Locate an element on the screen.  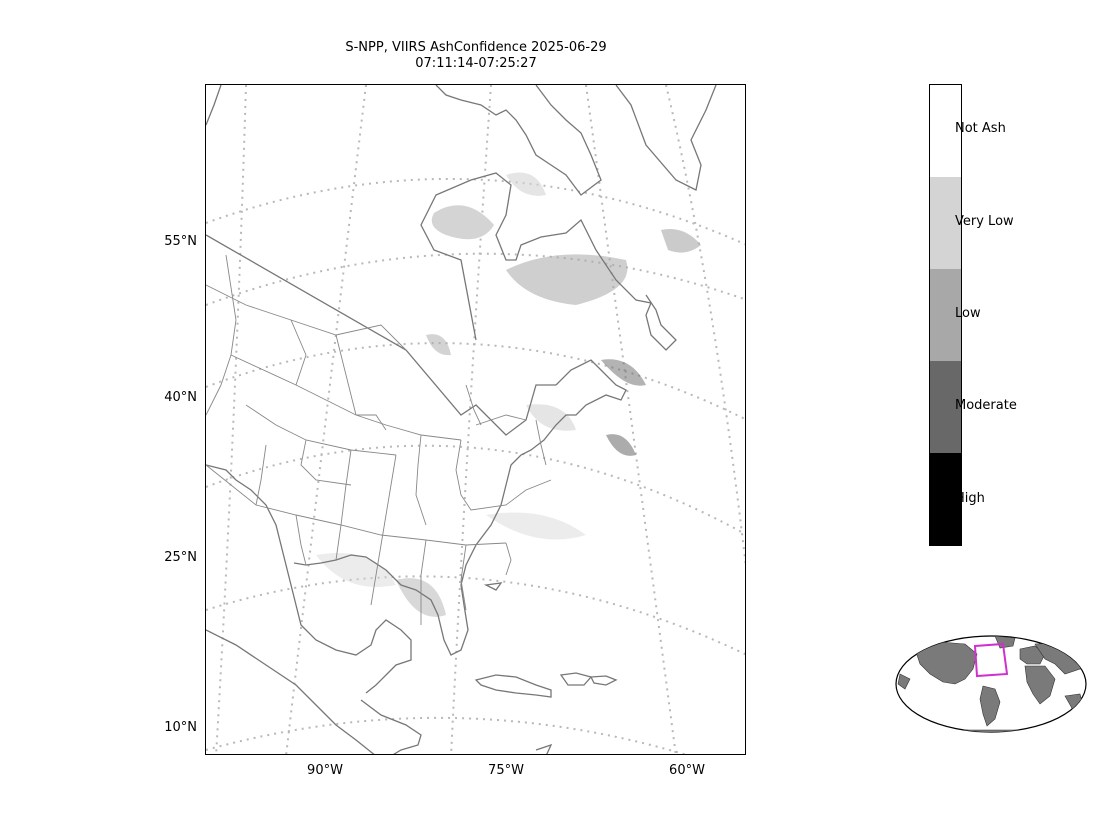
colorbar is located at coordinates (945, 315).